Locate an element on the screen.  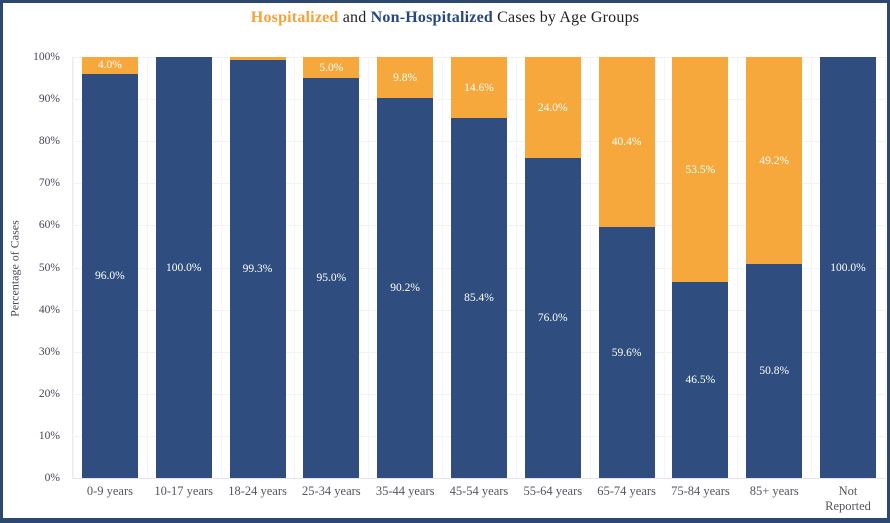
bar-segment-non-hospitalized: 50.8% is located at coordinates (774, 371).